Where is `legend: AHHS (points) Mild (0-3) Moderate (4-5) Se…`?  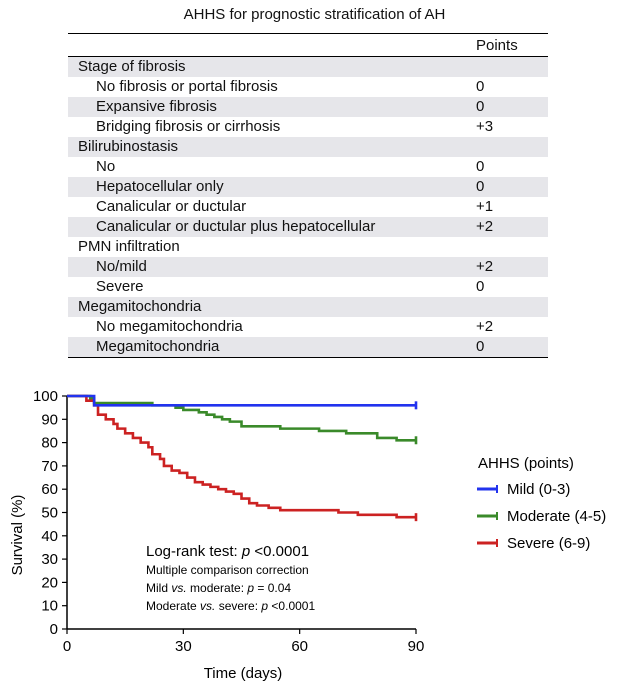
legend: AHHS (points) Mild (0-3) Moderate (4-5) Se… is located at coordinates (541, 503).